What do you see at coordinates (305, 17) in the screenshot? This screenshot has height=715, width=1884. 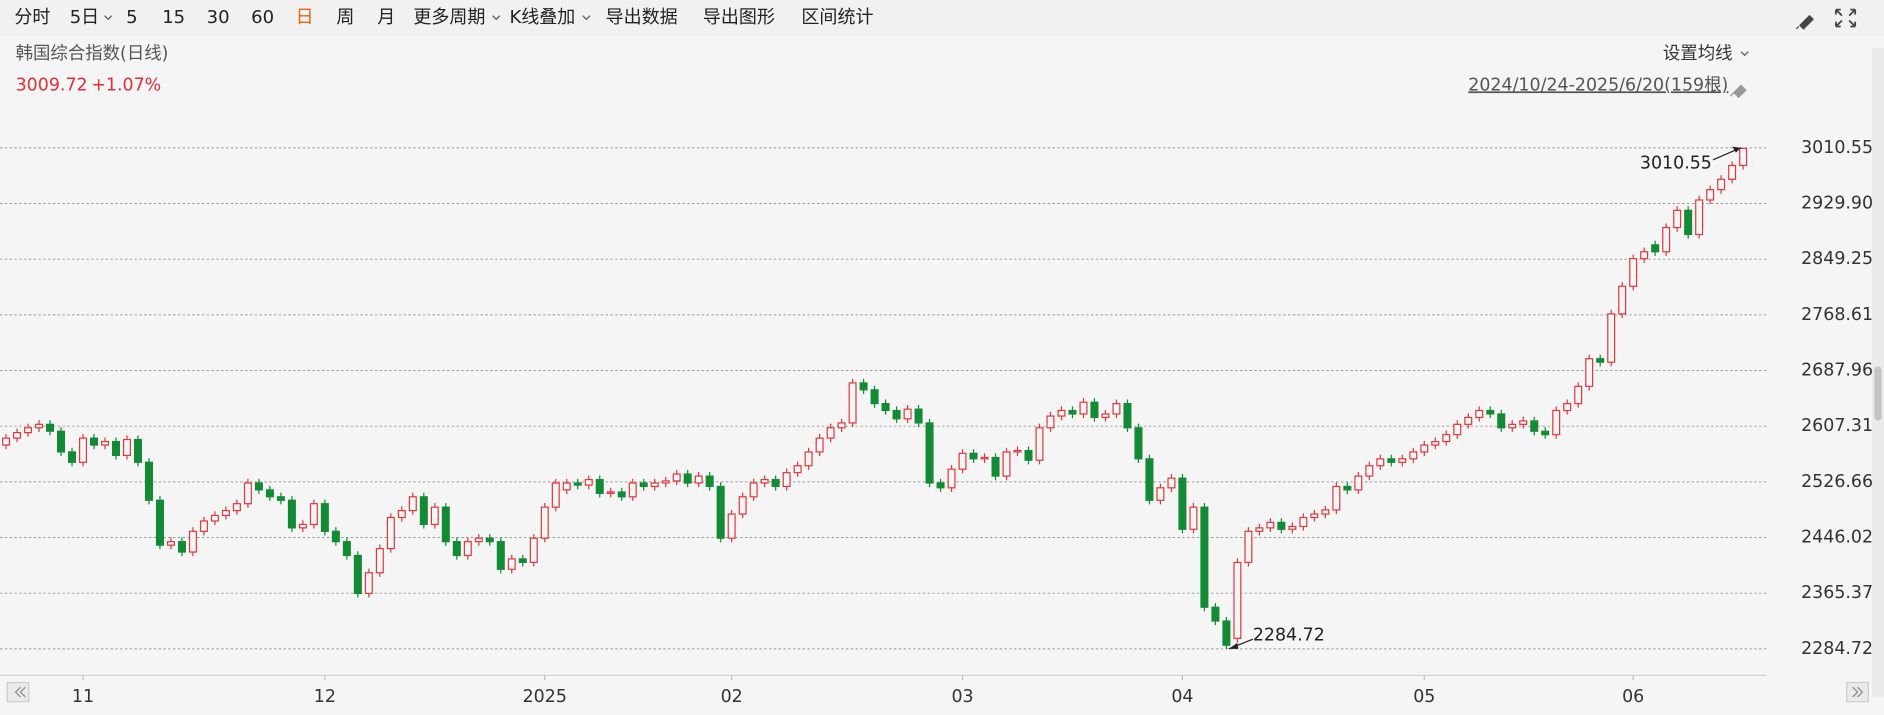 I see `toolbar-item: 日` at bounding box center [305, 17].